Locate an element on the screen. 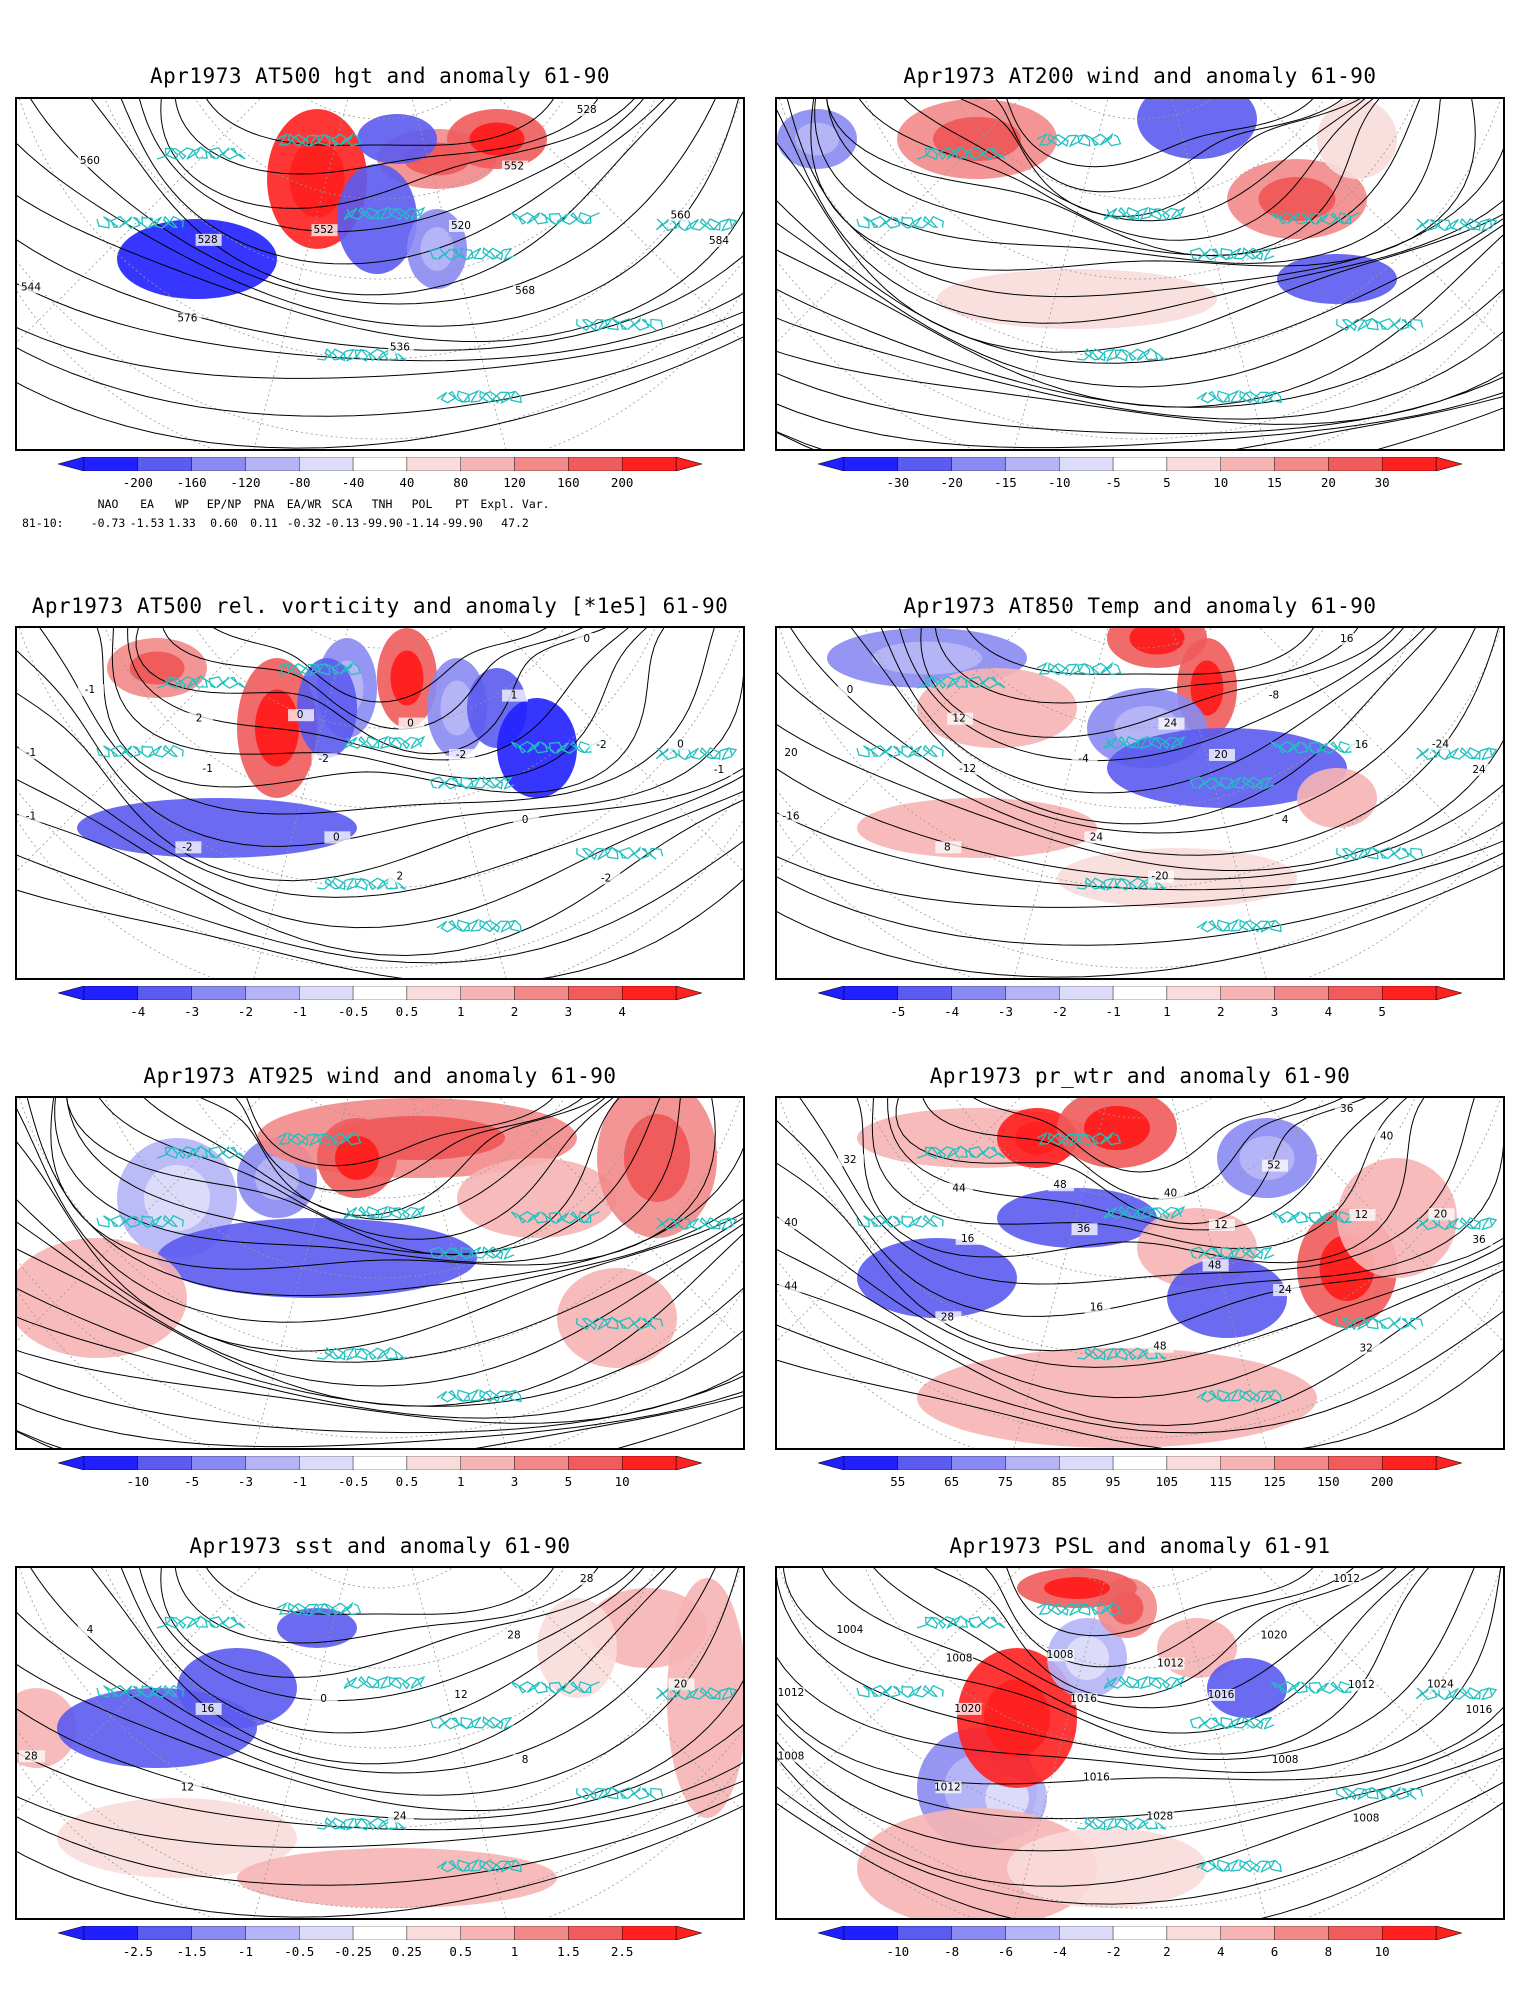 This screenshot has width=1520, height=2000. colorbar-labels: 55 65 75 85 95 105 115 125 150 200 is located at coordinates (1140, 1483).